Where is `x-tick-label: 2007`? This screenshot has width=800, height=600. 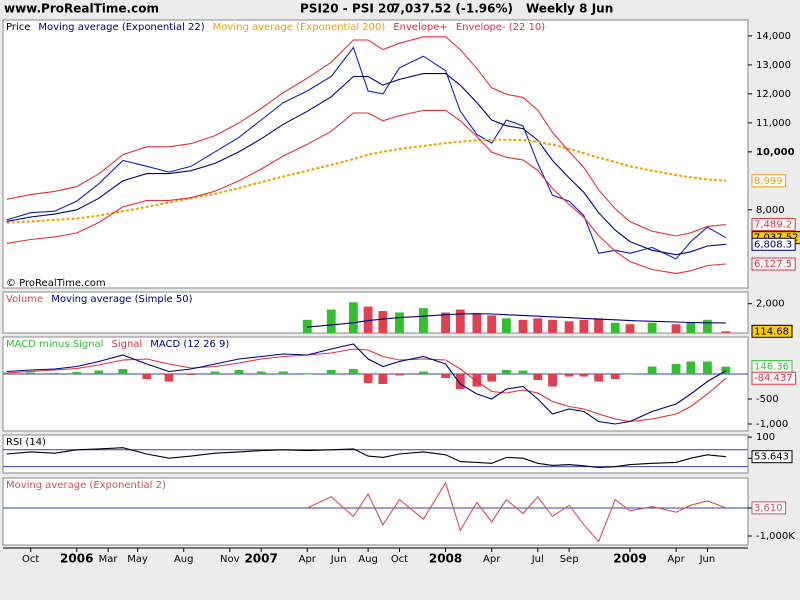
x-tick-label: 2007 is located at coordinates (260, 559).